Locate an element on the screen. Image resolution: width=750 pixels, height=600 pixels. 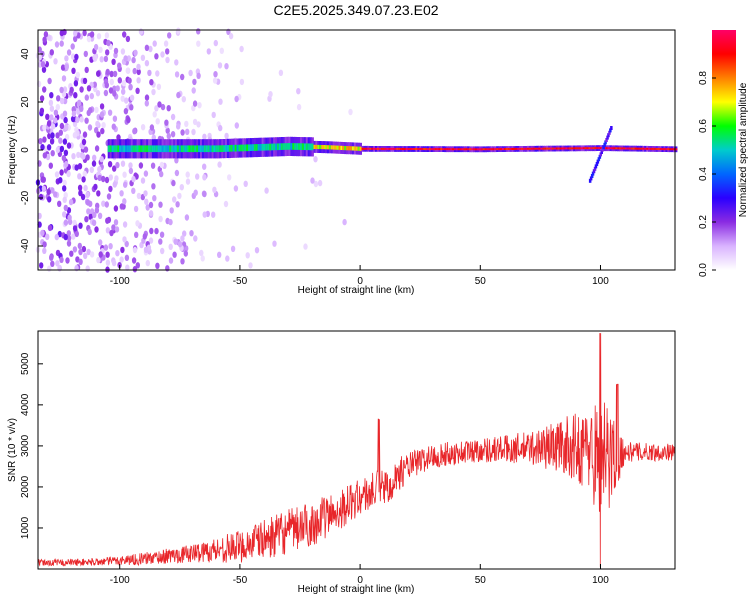
snr-y-tick-label: 5000 is located at coordinates (25, 363).